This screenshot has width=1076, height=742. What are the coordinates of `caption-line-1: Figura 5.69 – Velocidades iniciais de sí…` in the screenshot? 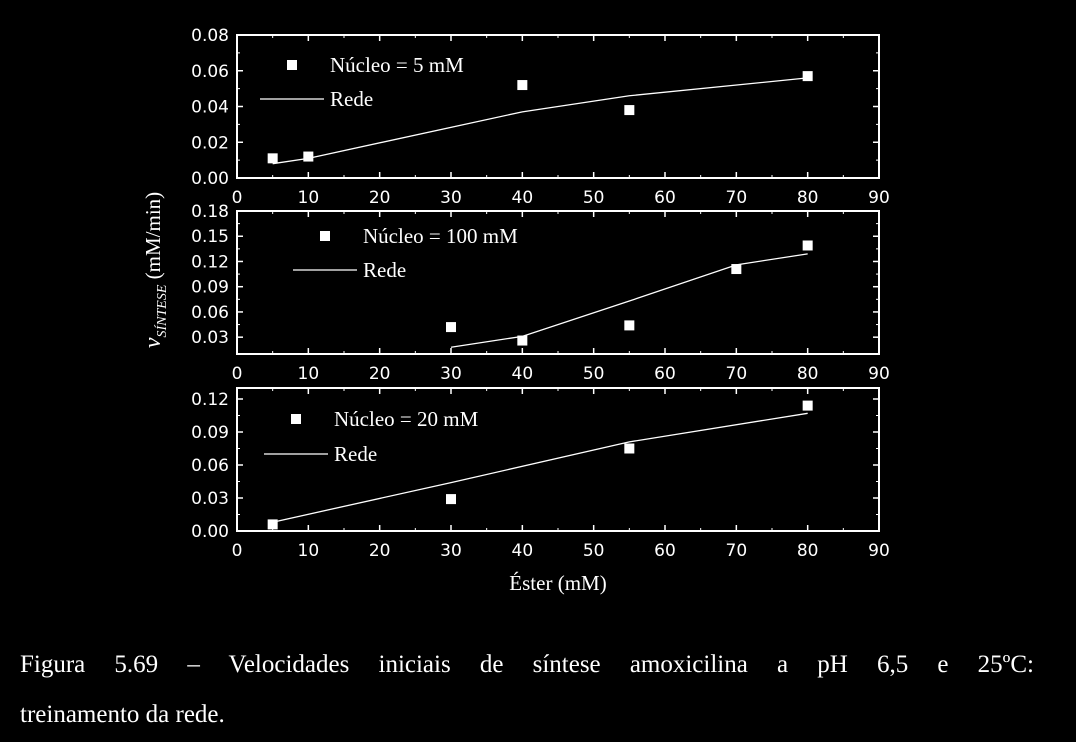 It's located at (527, 664).